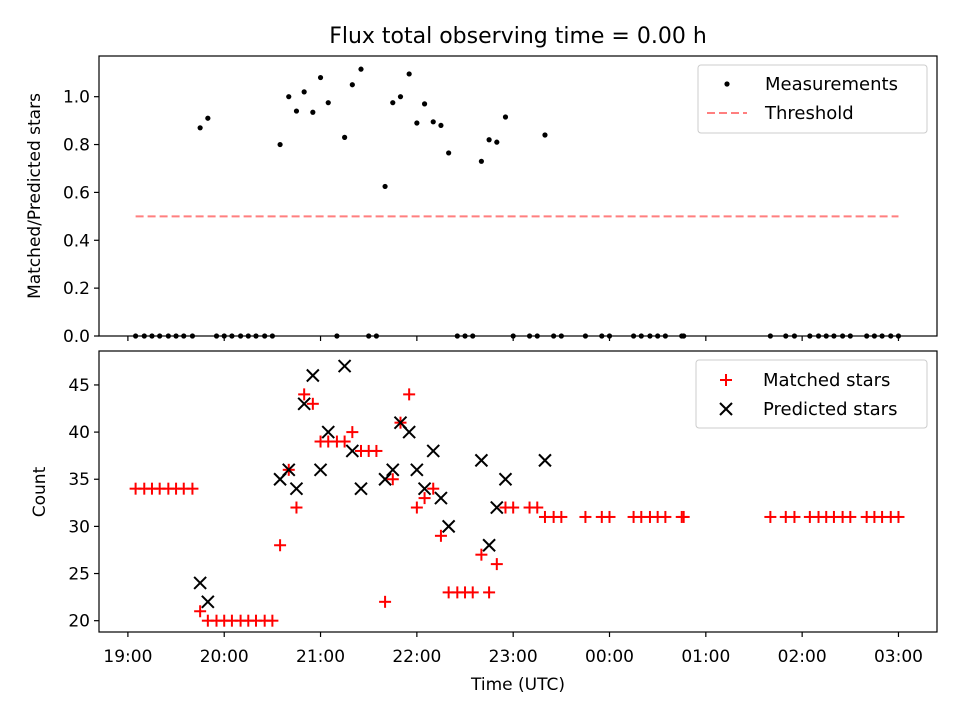 The image size is (960, 720). What do you see at coordinates (76, 289) in the screenshot?
I see `y-tick-label: 0.2` at bounding box center [76, 289].